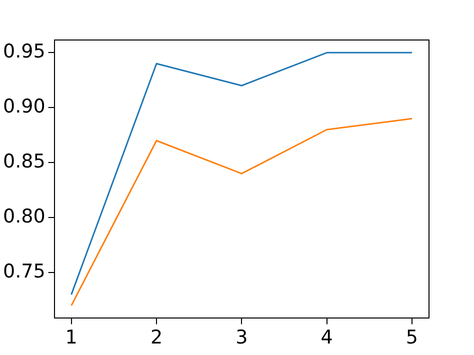 This screenshot has width=474, height=355. What do you see at coordinates (326, 337) in the screenshot?
I see `x-tick-label: 4` at bounding box center [326, 337].